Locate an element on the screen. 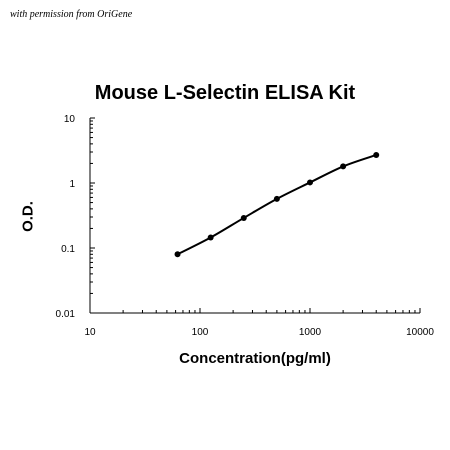  x-tick-label: 10 is located at coordinates (90, 332).